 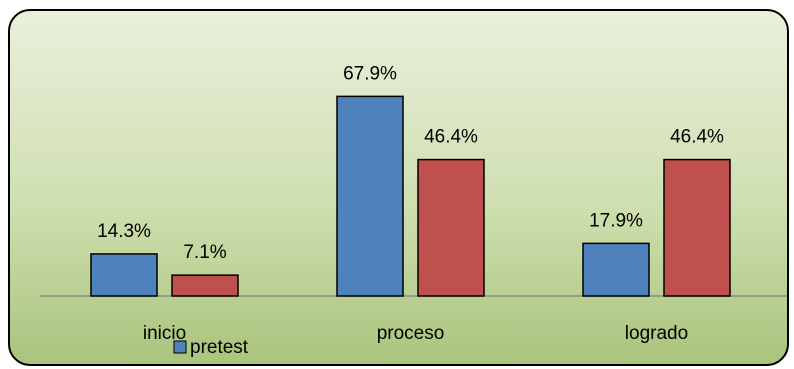 What do you see at coordinates (616, 269) in the screenshot?
I see `bar-pretest-logrado` at bounding box center [616, 269].